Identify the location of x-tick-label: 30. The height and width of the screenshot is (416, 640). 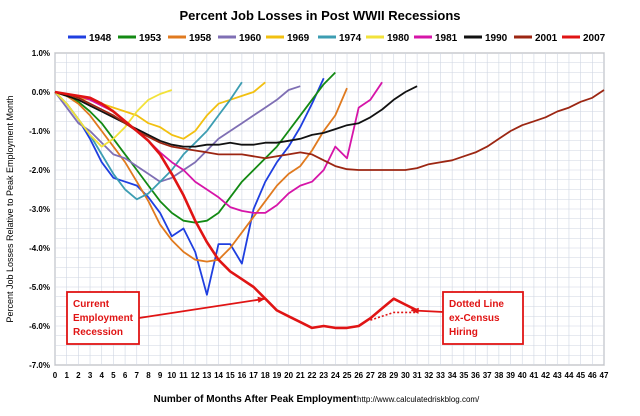
(405, 375).